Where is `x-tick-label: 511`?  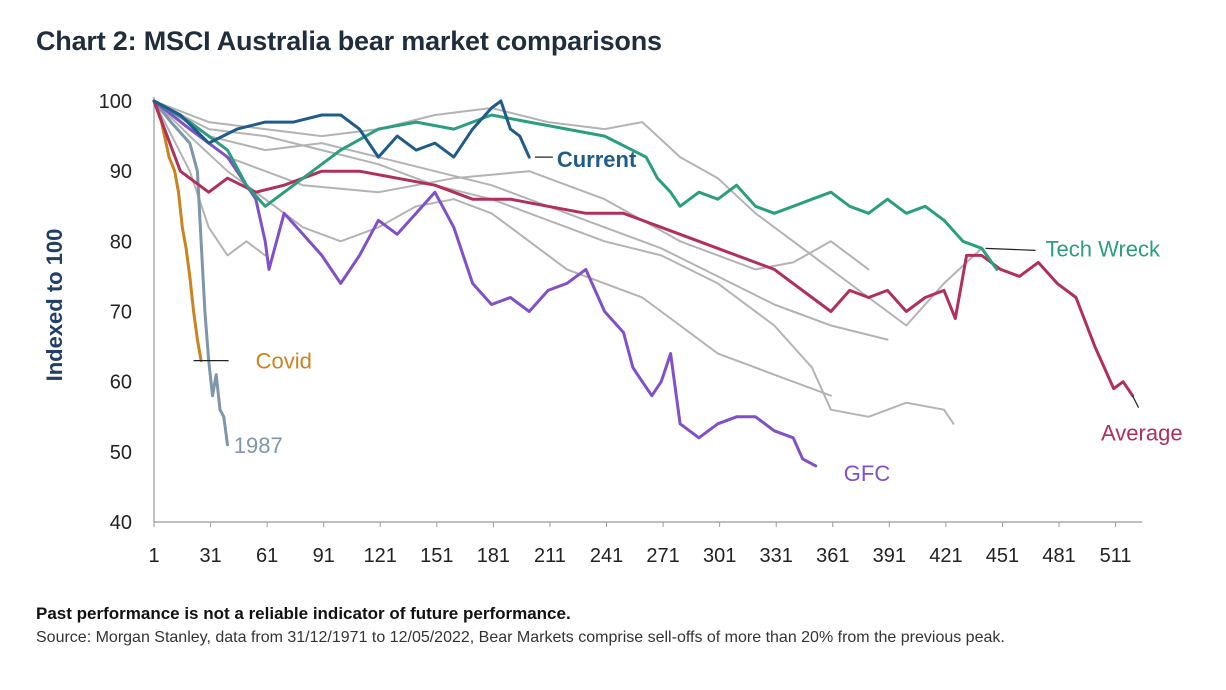
x-tick-label: 511 is located at coordinates (1116, 556).